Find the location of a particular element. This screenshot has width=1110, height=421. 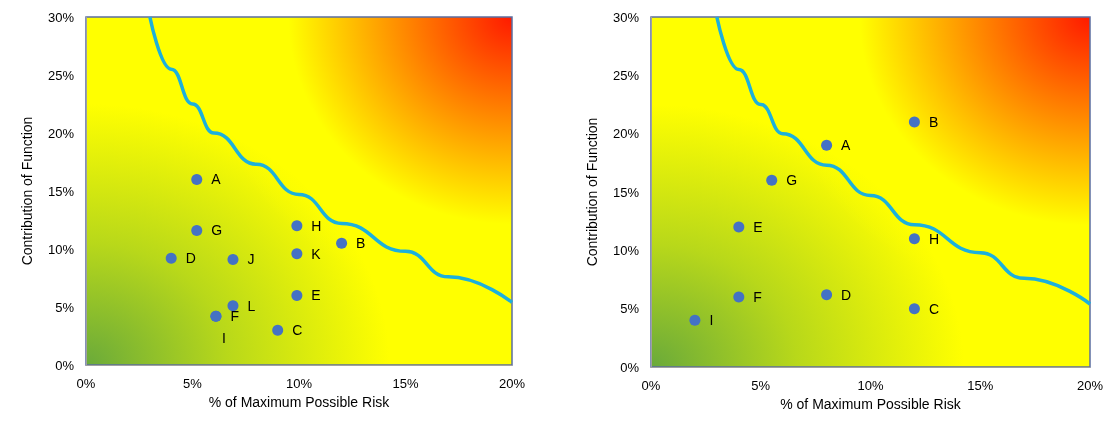

data-label: J is located at coordinates (251, 259).